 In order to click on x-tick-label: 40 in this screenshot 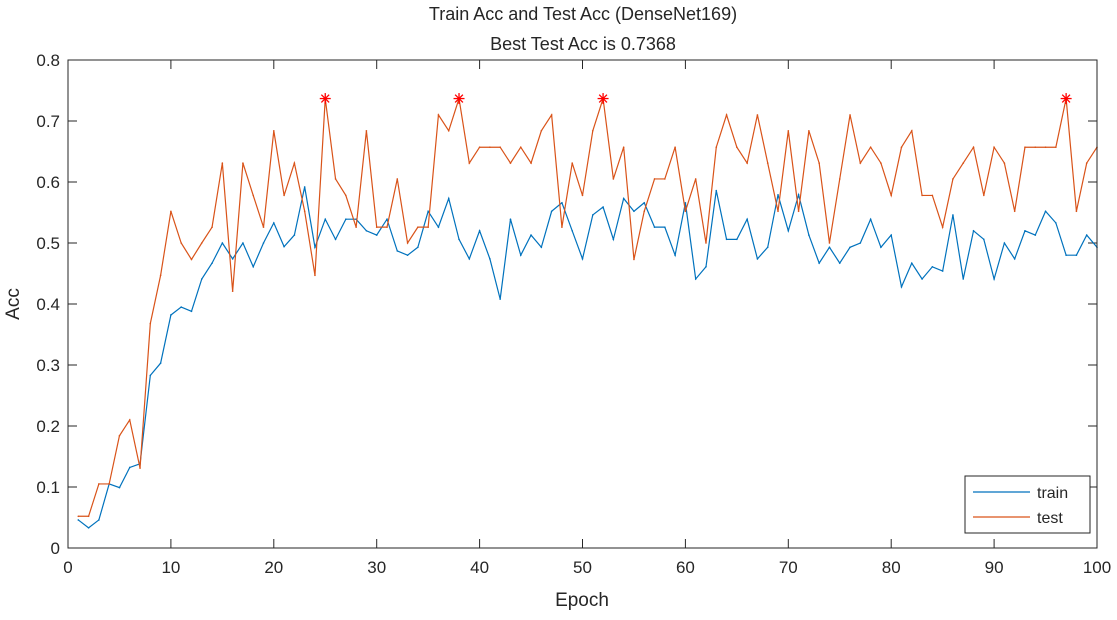, I will do `click(479, 567)`.